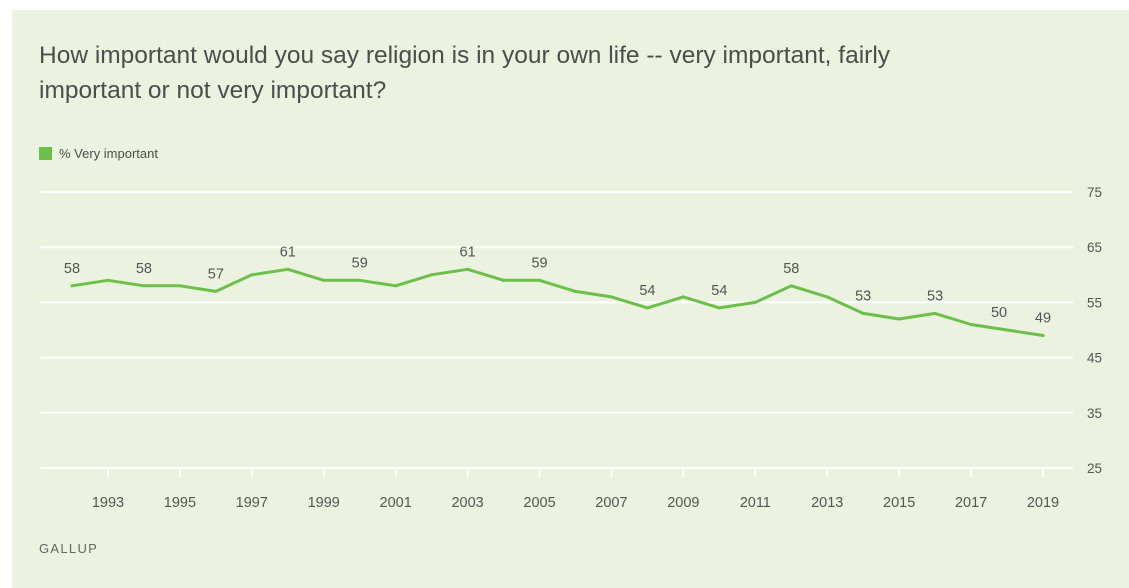 This screenshot has width=1129, height=588. What do you see at coordinates (216, 274) in the screenshot?
I see `data-label: 57` at bounding box center [216, 274].